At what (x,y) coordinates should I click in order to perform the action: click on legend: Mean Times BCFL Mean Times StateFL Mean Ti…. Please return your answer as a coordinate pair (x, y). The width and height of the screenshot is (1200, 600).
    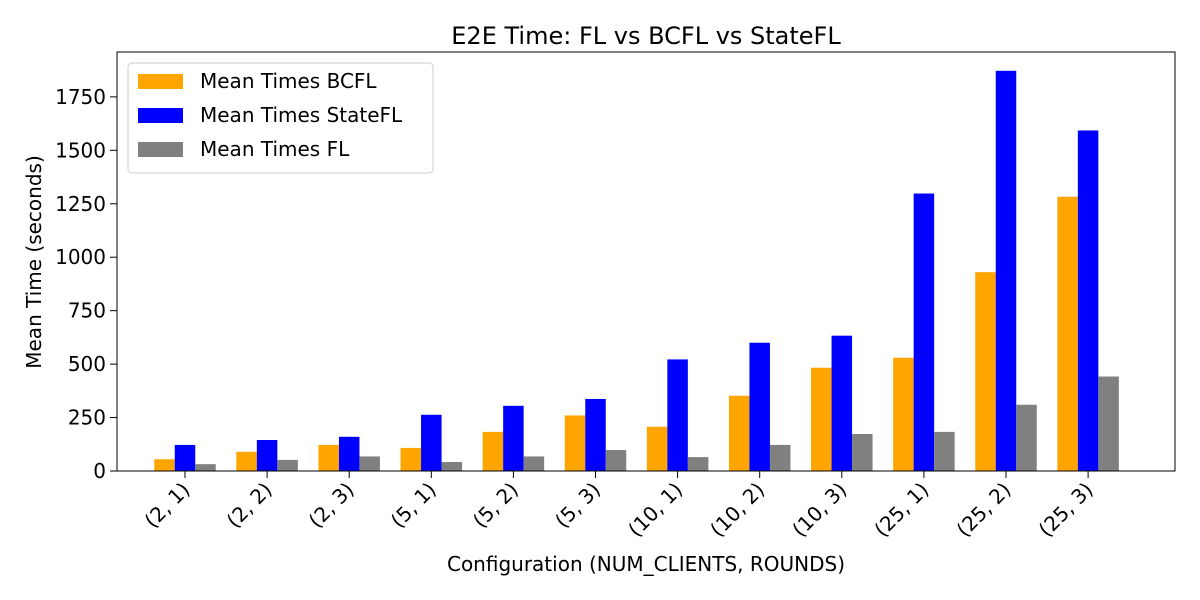
    Looking at the image, I should click on (280, 118).